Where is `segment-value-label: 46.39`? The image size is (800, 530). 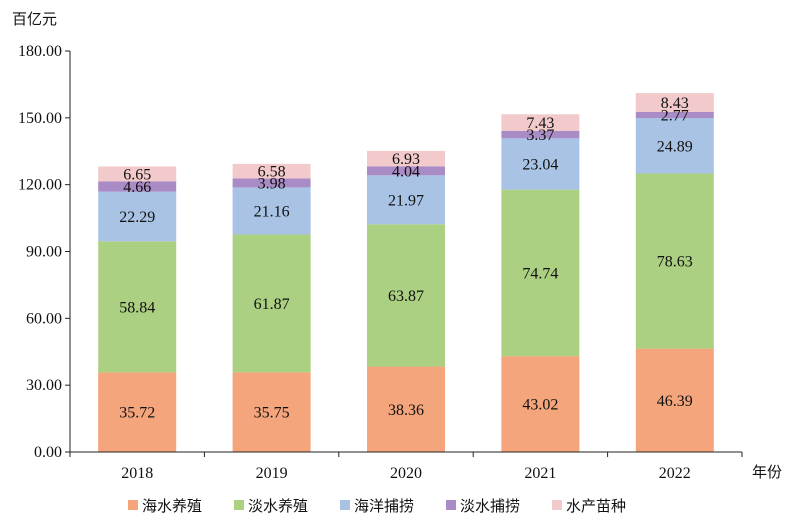 segment-value-label: 46.39 is located at coordinates (675, 401).